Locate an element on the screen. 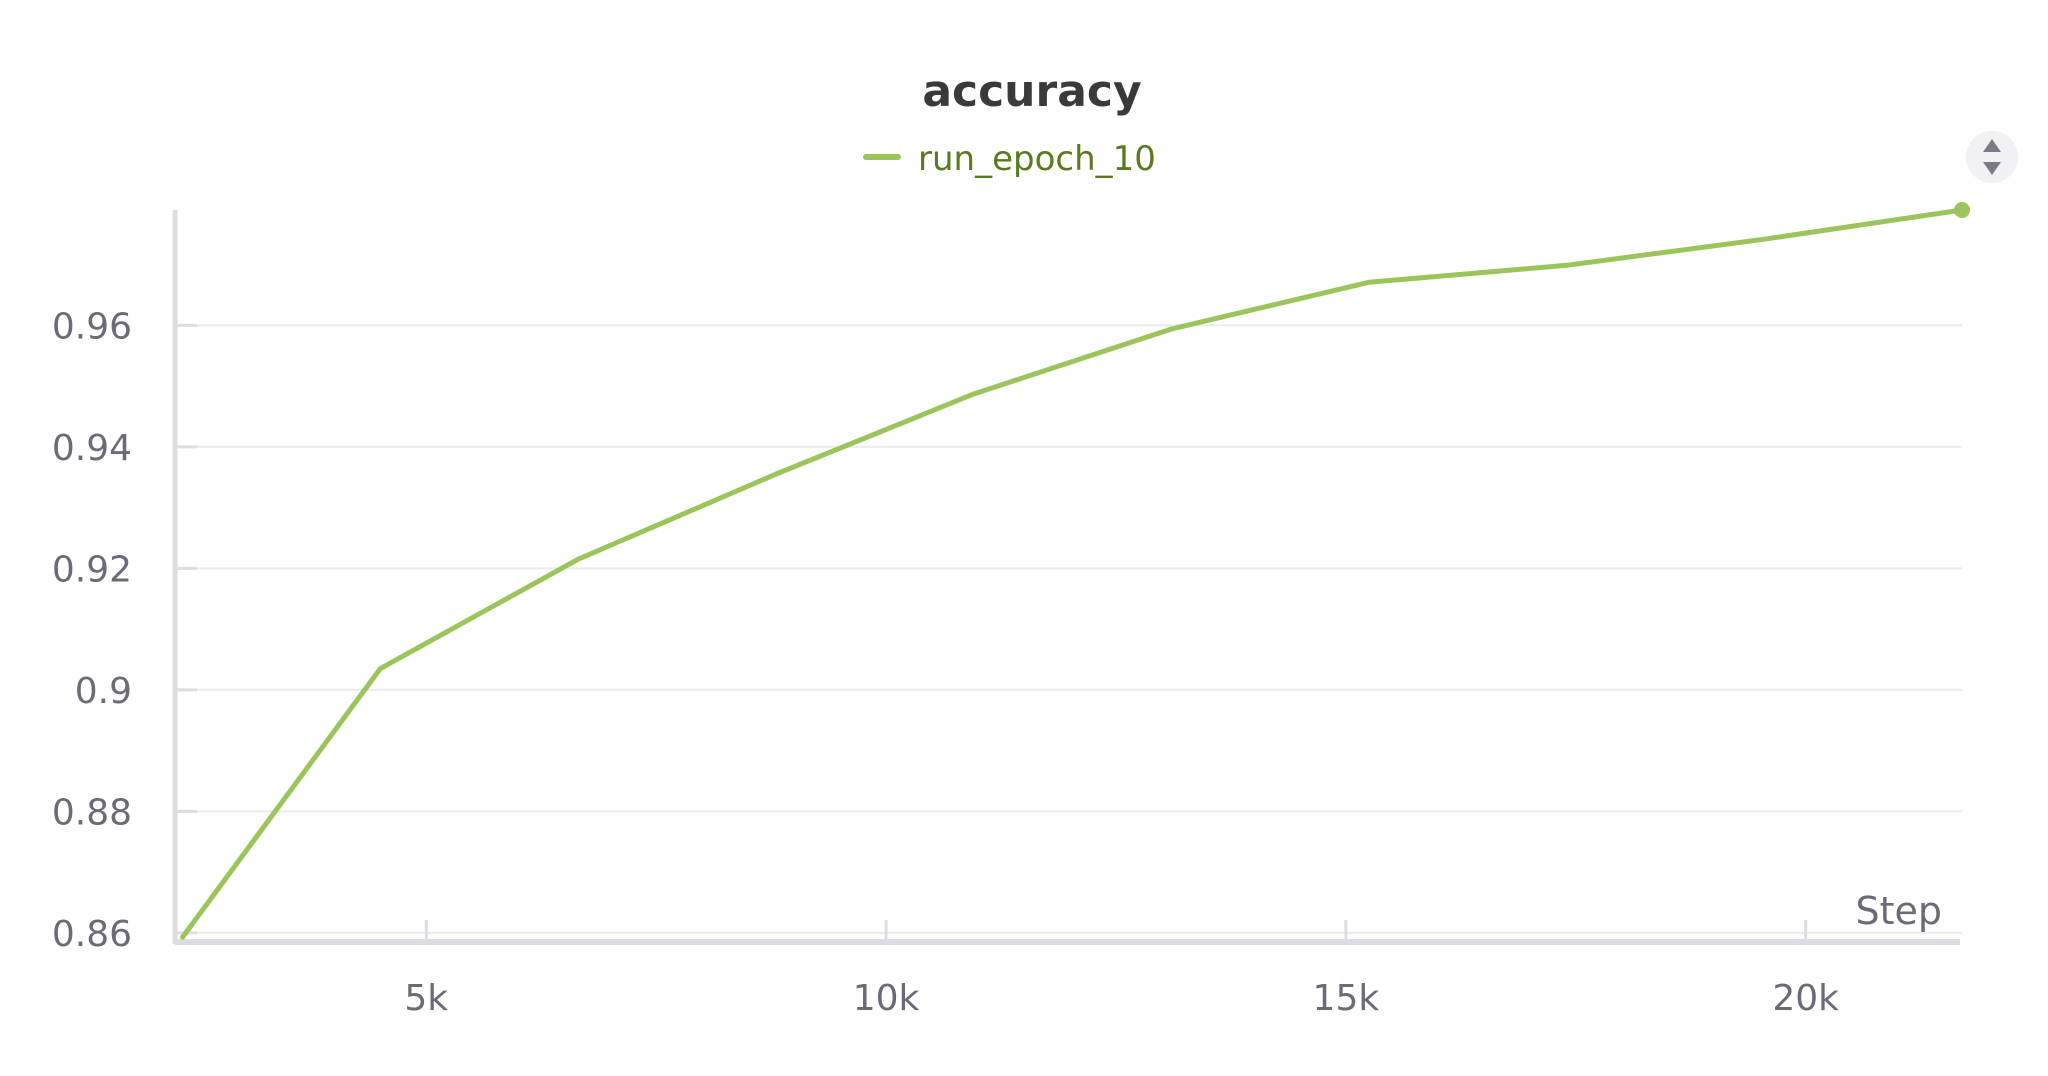 The height and width of the screenshot is (1076, 2048). sort-up-down-icon is located at coordinates (1992, 157).